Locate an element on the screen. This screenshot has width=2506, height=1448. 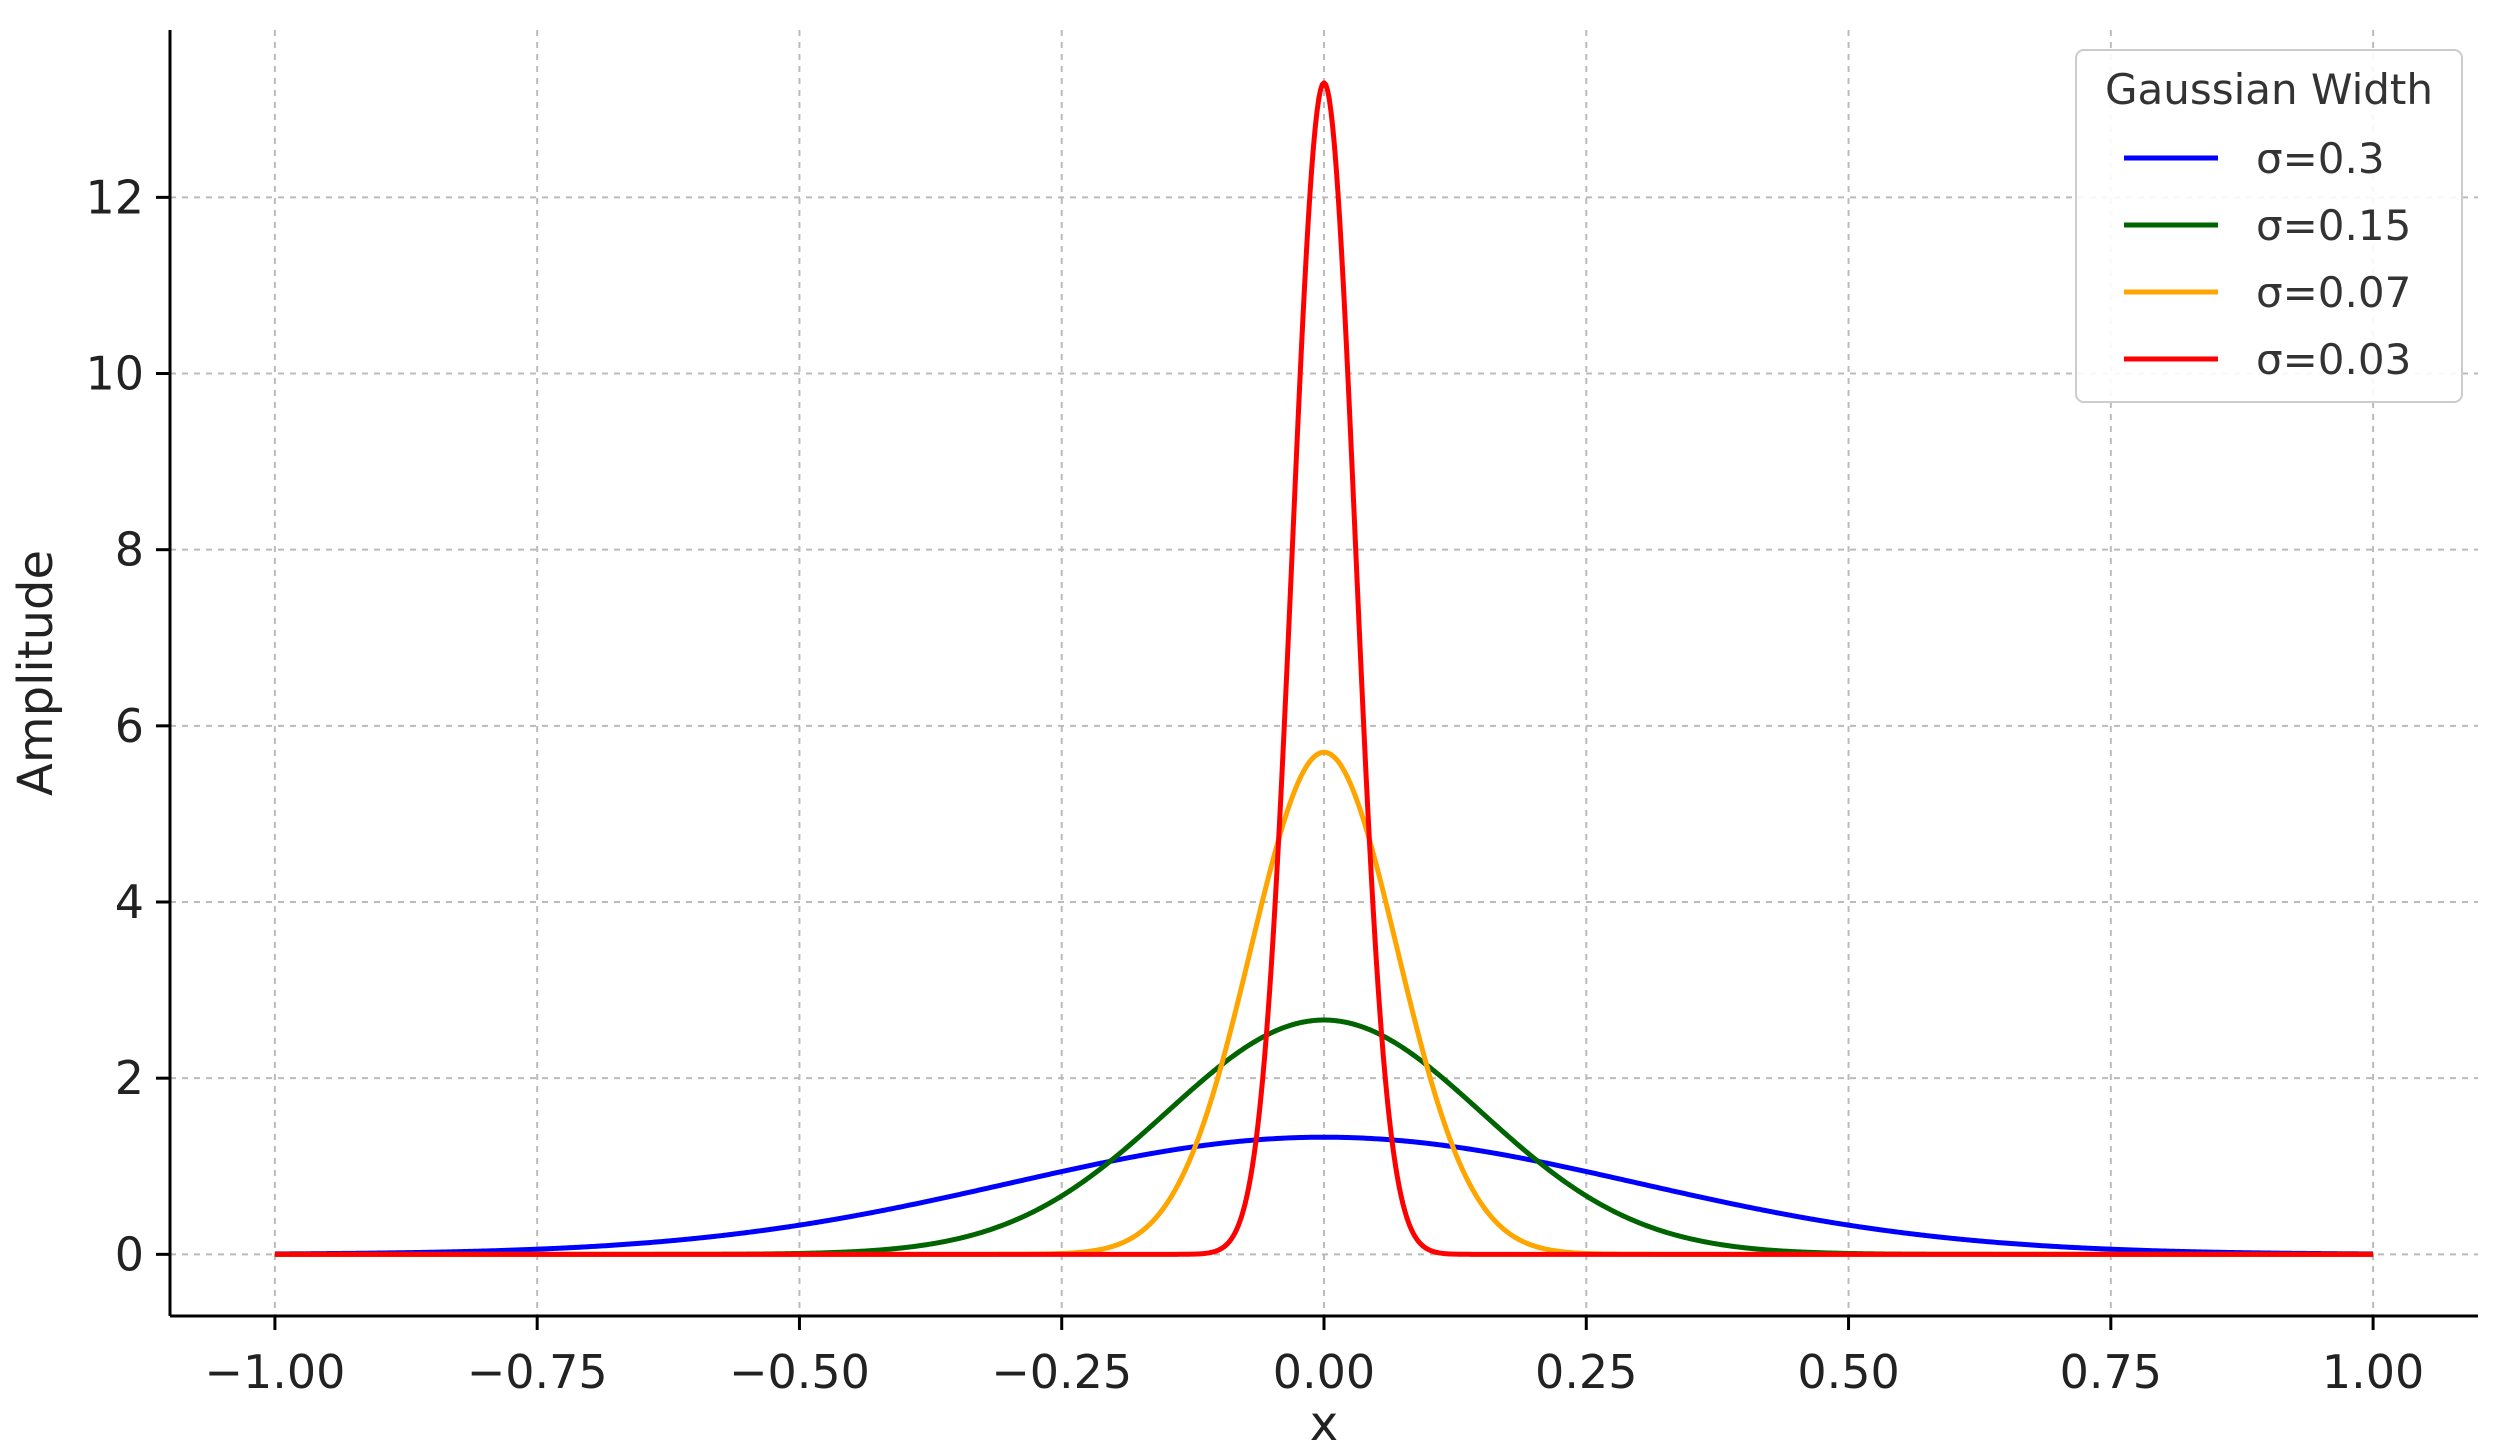
legend-title: Gaussian Width is located at coordinates (2269, 89).